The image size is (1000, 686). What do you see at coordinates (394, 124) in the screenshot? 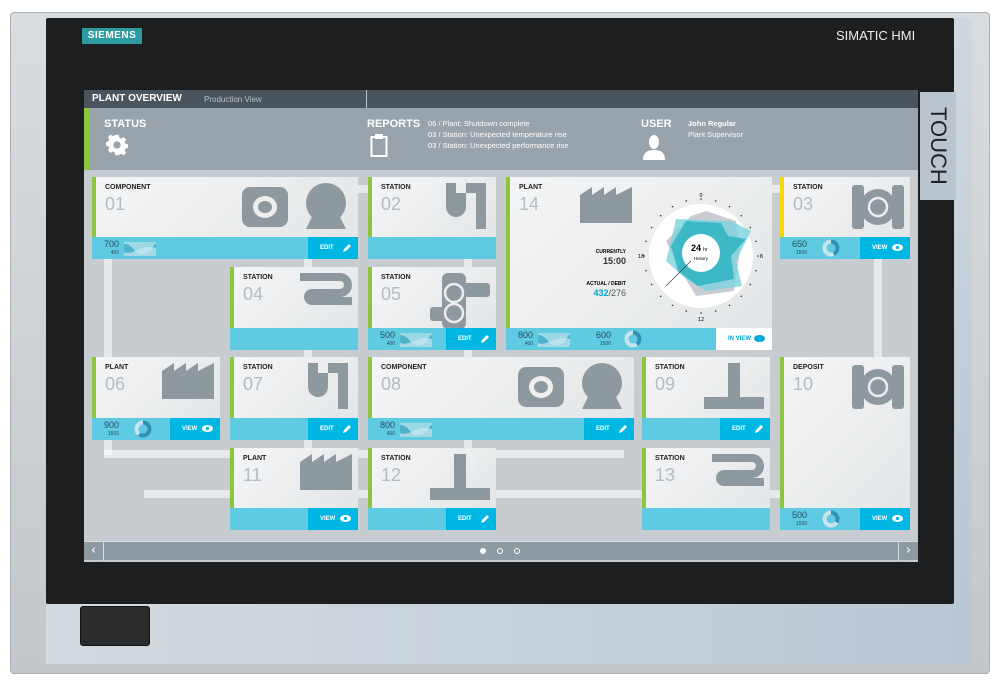
I see `reports-label: REPORTS` at bounding box center [394, 124].